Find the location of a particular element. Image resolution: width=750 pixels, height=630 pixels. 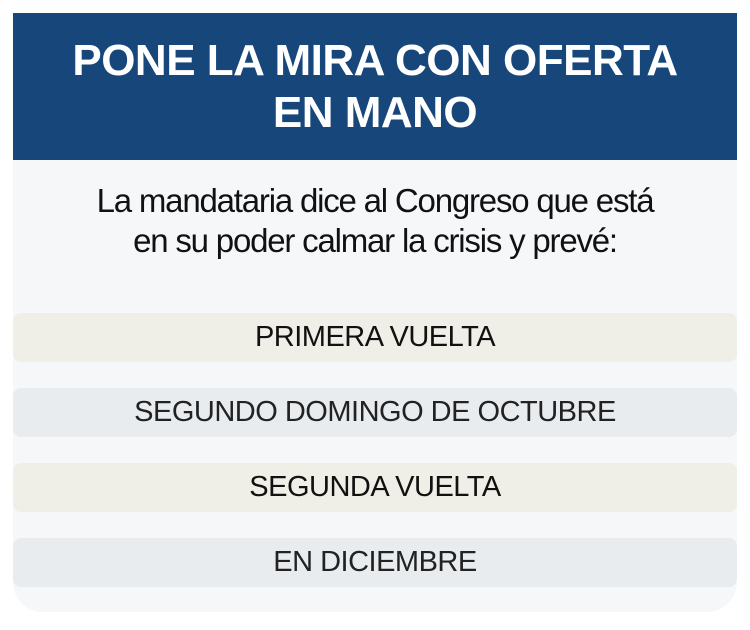

row-segunda-vuelta-date: EN DICIEMBRE is located at coordinates (375, 562).